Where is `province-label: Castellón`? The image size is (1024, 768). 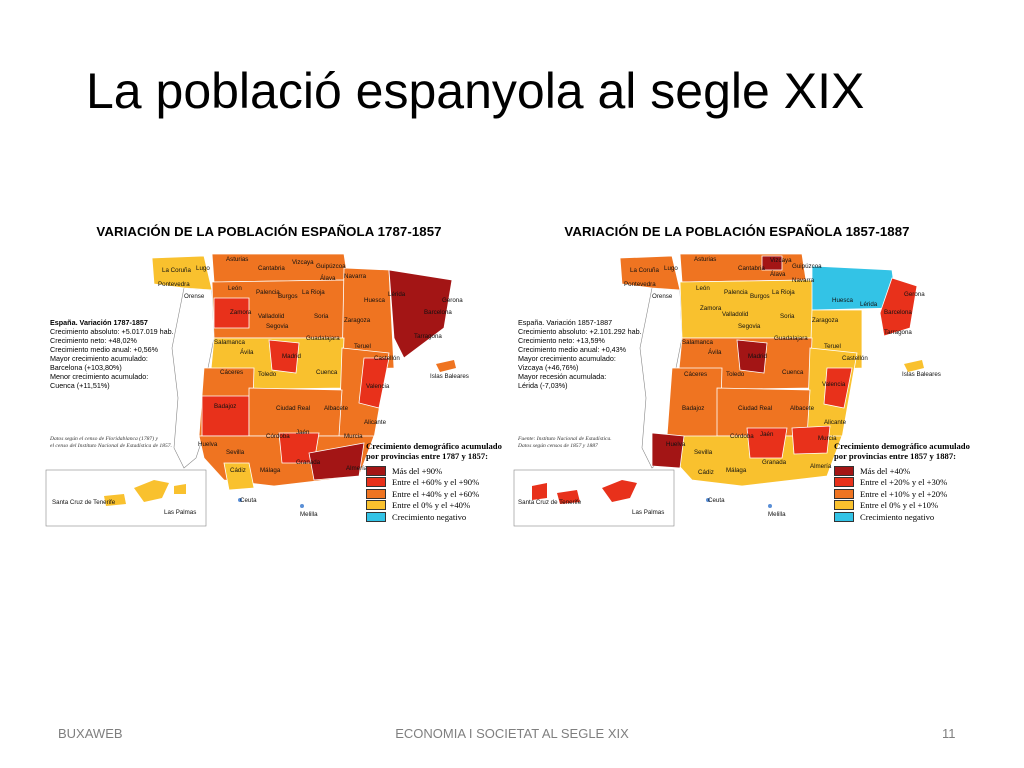 province-label: Castellón is located at coordinates (387, 358).